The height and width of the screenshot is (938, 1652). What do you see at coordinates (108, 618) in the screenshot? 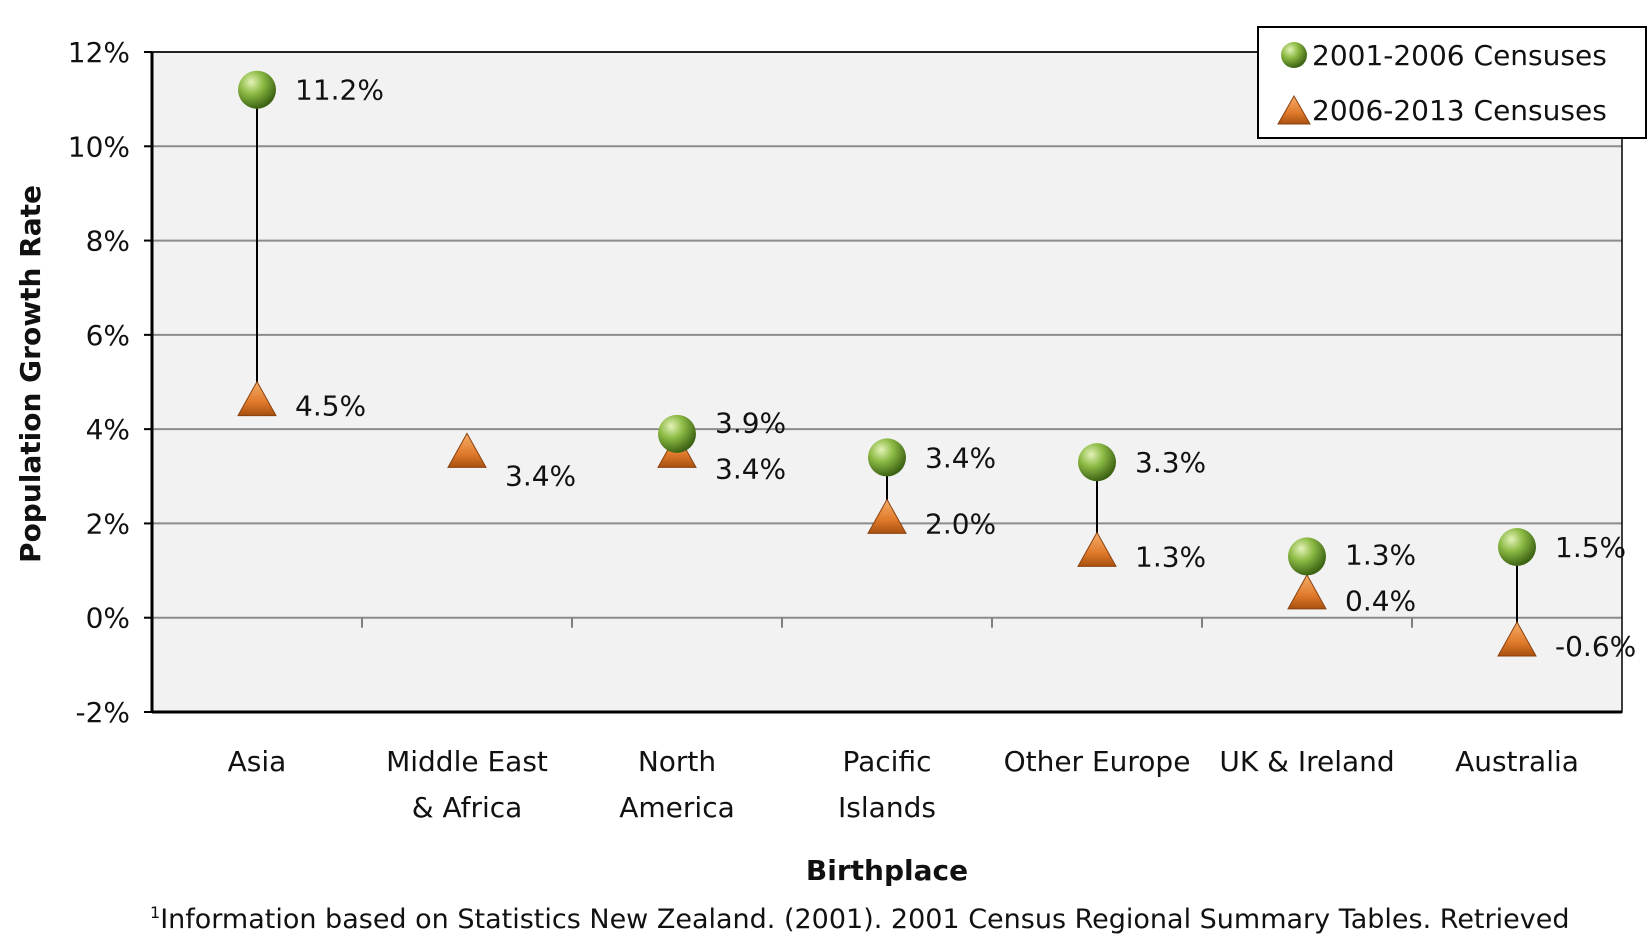
I see `y-tick-label: 0%` at bounding box center [108, 618].